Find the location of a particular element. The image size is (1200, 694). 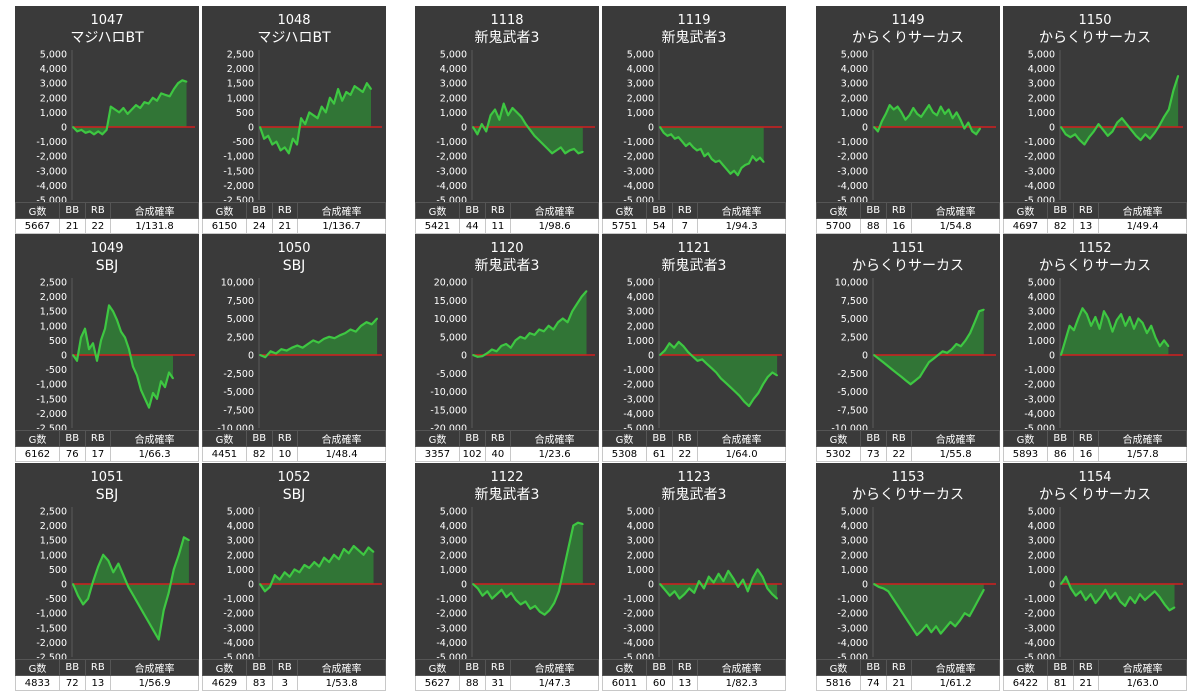

y-tick-label: 500 is located at coordinates (245, 113).